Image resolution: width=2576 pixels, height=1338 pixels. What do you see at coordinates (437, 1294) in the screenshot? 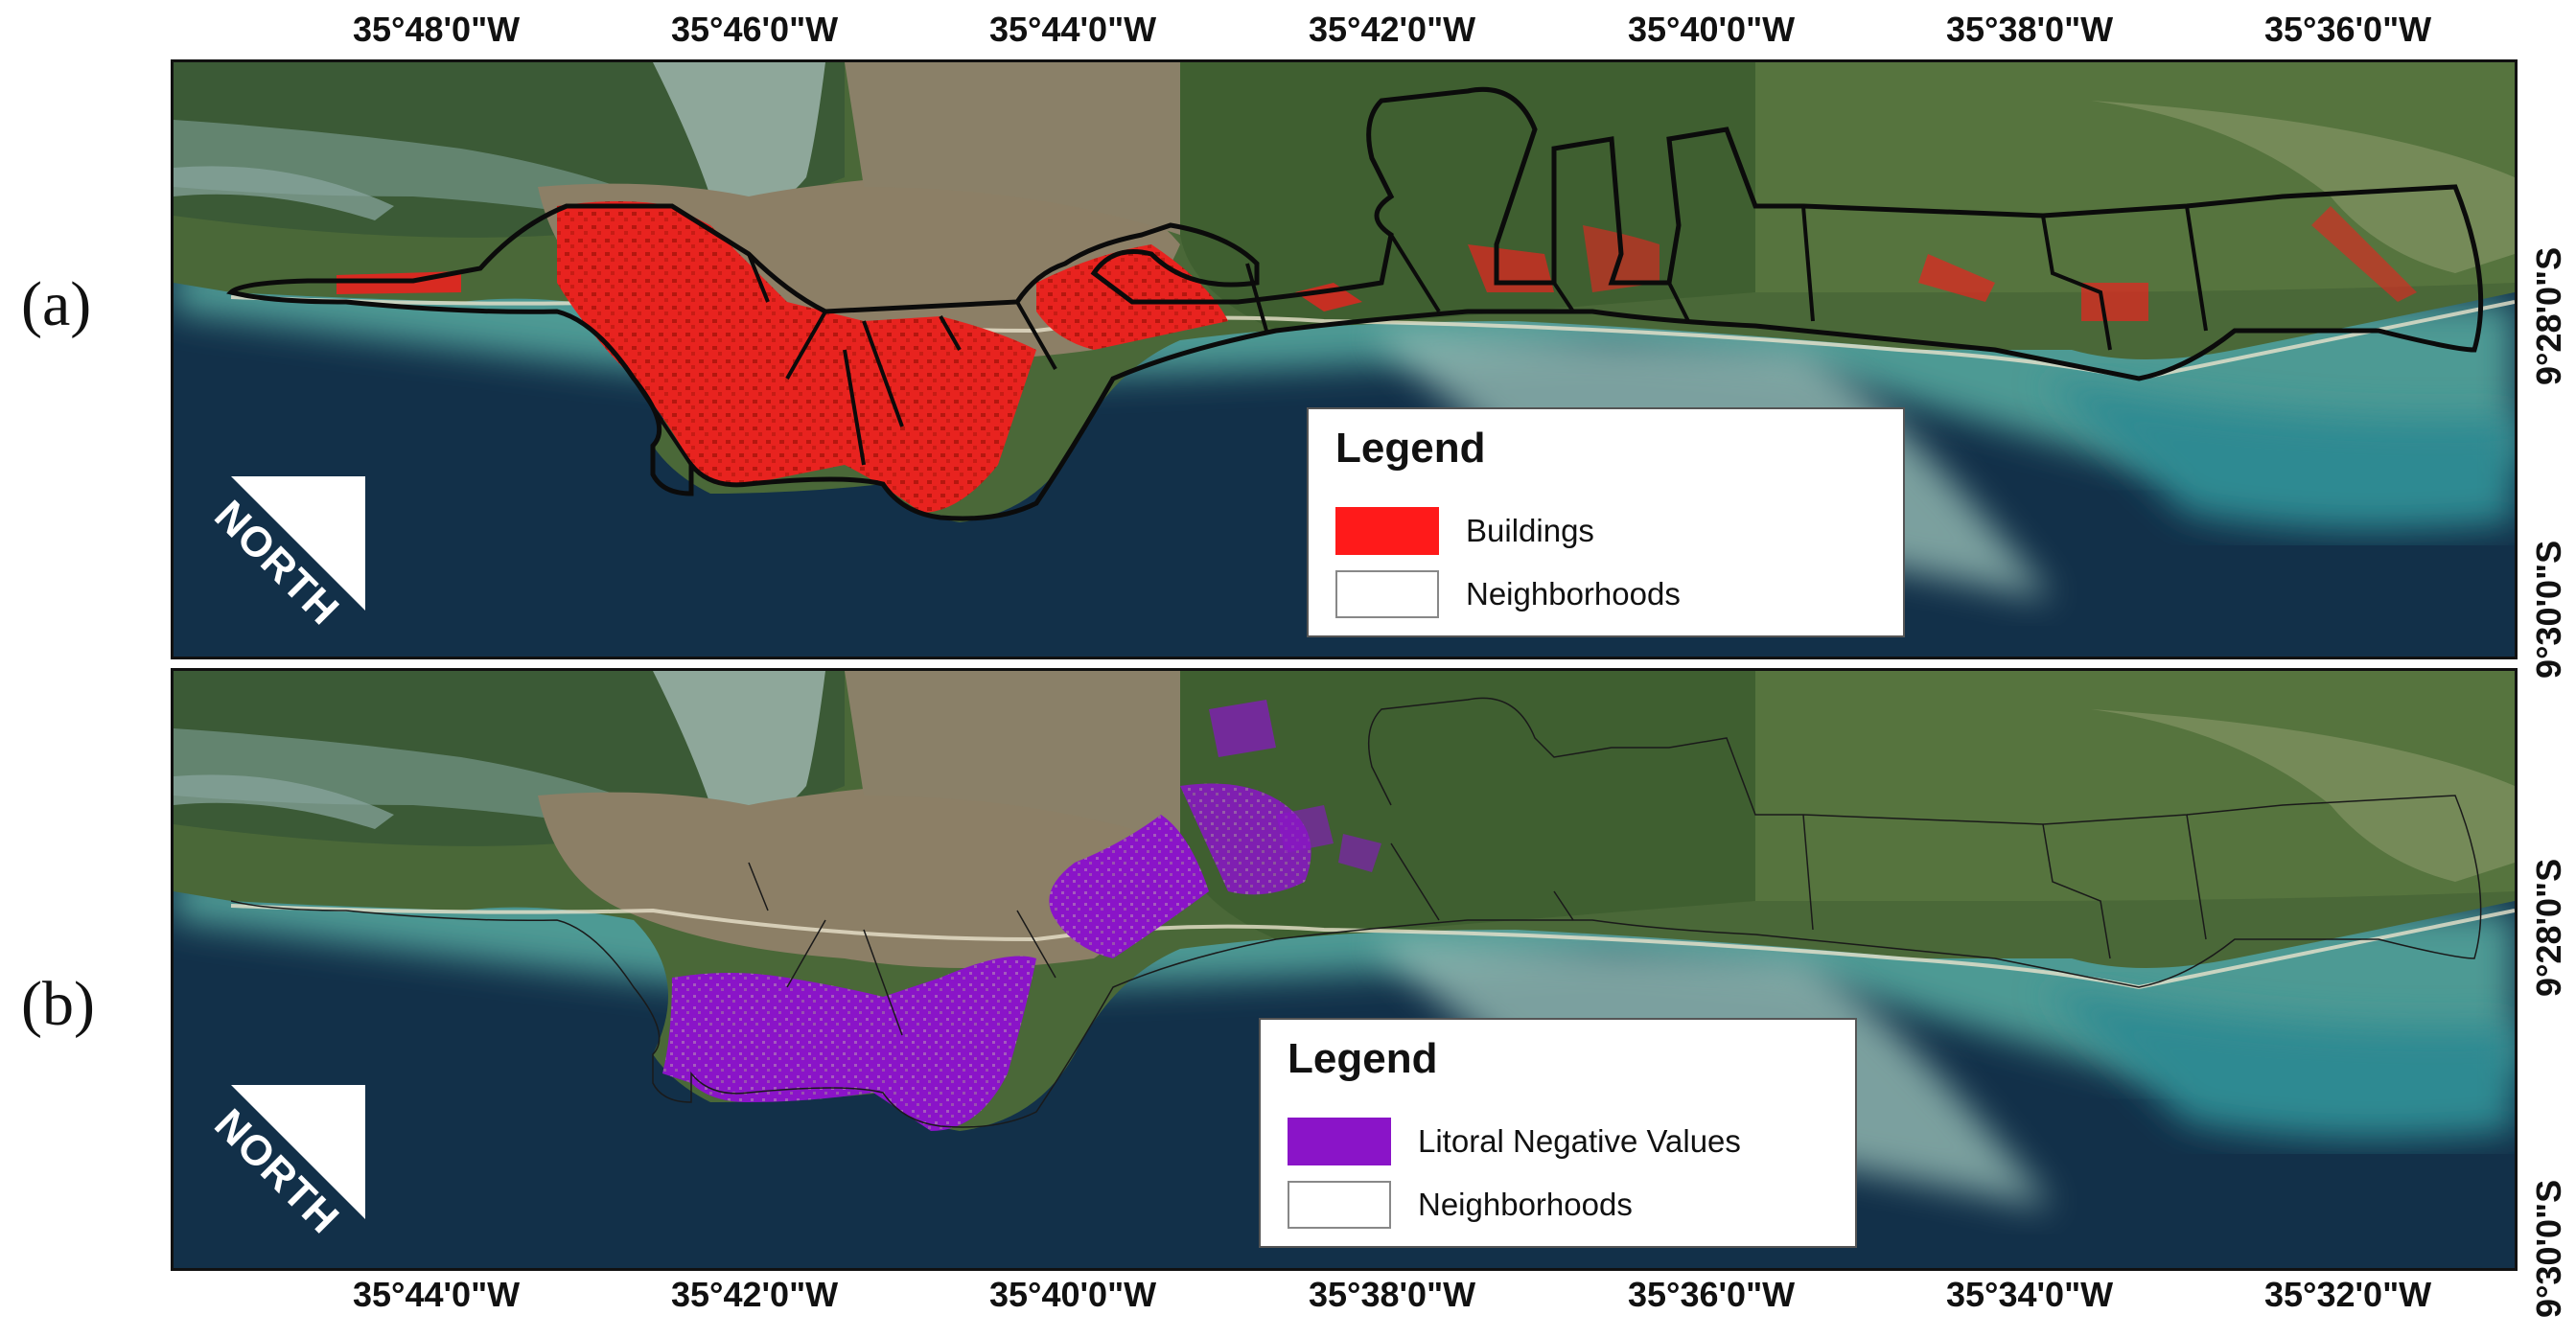
I see `longitude-label-bottom: 35°44'0"W` at bounding box center [437, 1294].